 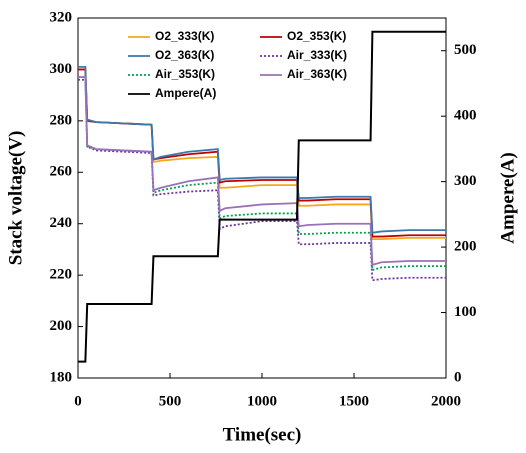 What do you see at coordinates (61, 172) in the screenshot?
I see `y-tick-label: 260` at bounding box center [61, 172].